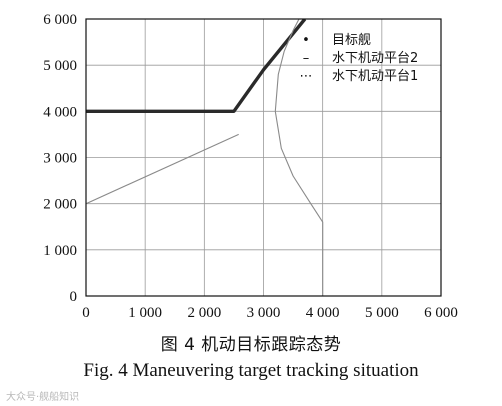 The image size is (502, 406). I want to click on x-tick-label: 0, so click(86, 313).